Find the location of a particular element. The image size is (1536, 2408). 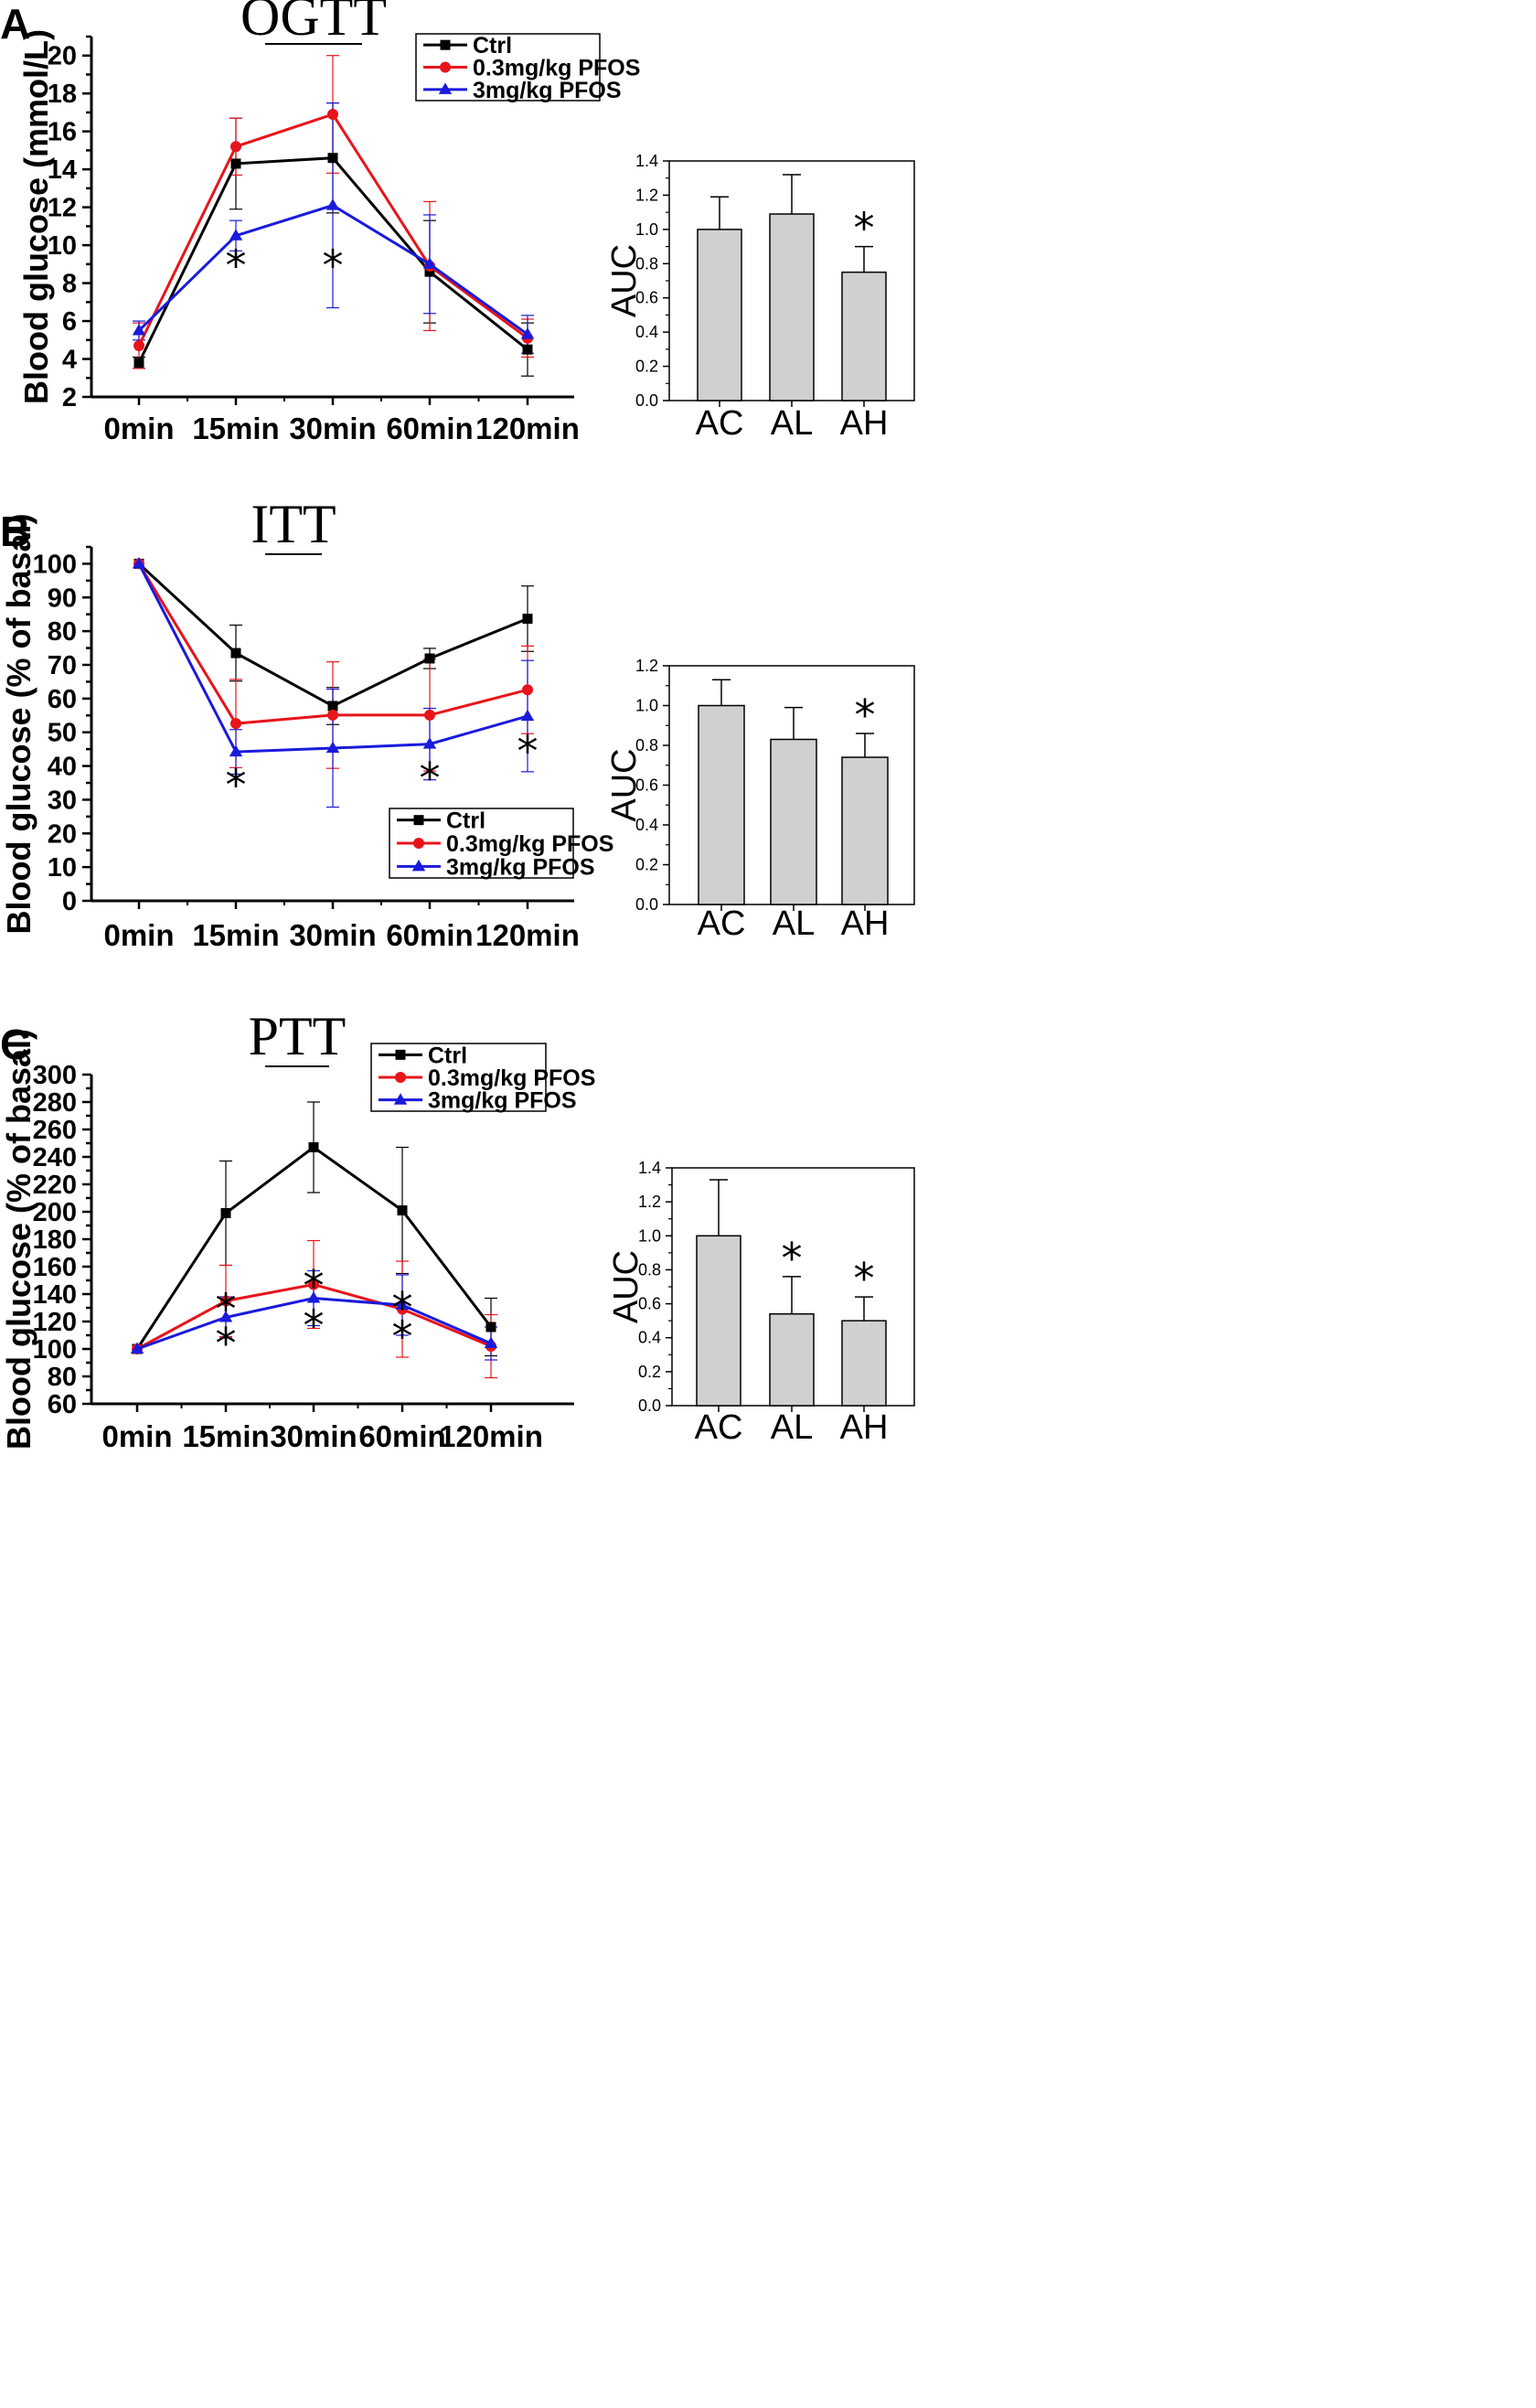

y-tick-label: 2 is located at coordinates (69, 397).